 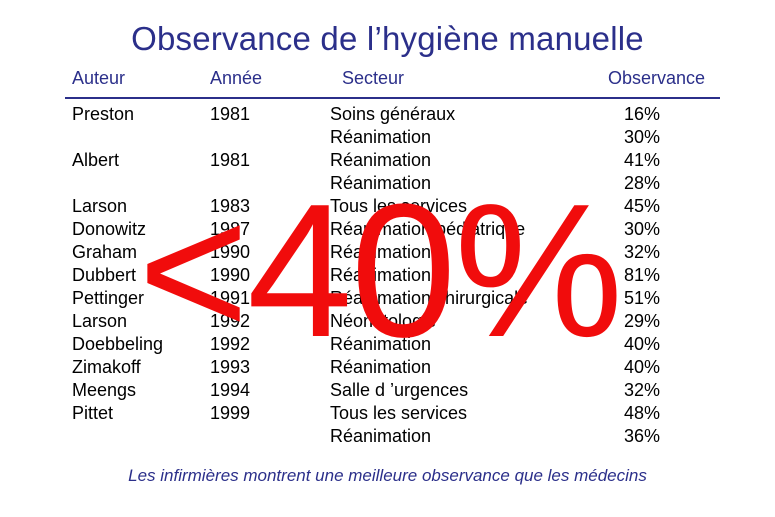 I want to click on cell-annee: 1987, so click(x=230, y=229).